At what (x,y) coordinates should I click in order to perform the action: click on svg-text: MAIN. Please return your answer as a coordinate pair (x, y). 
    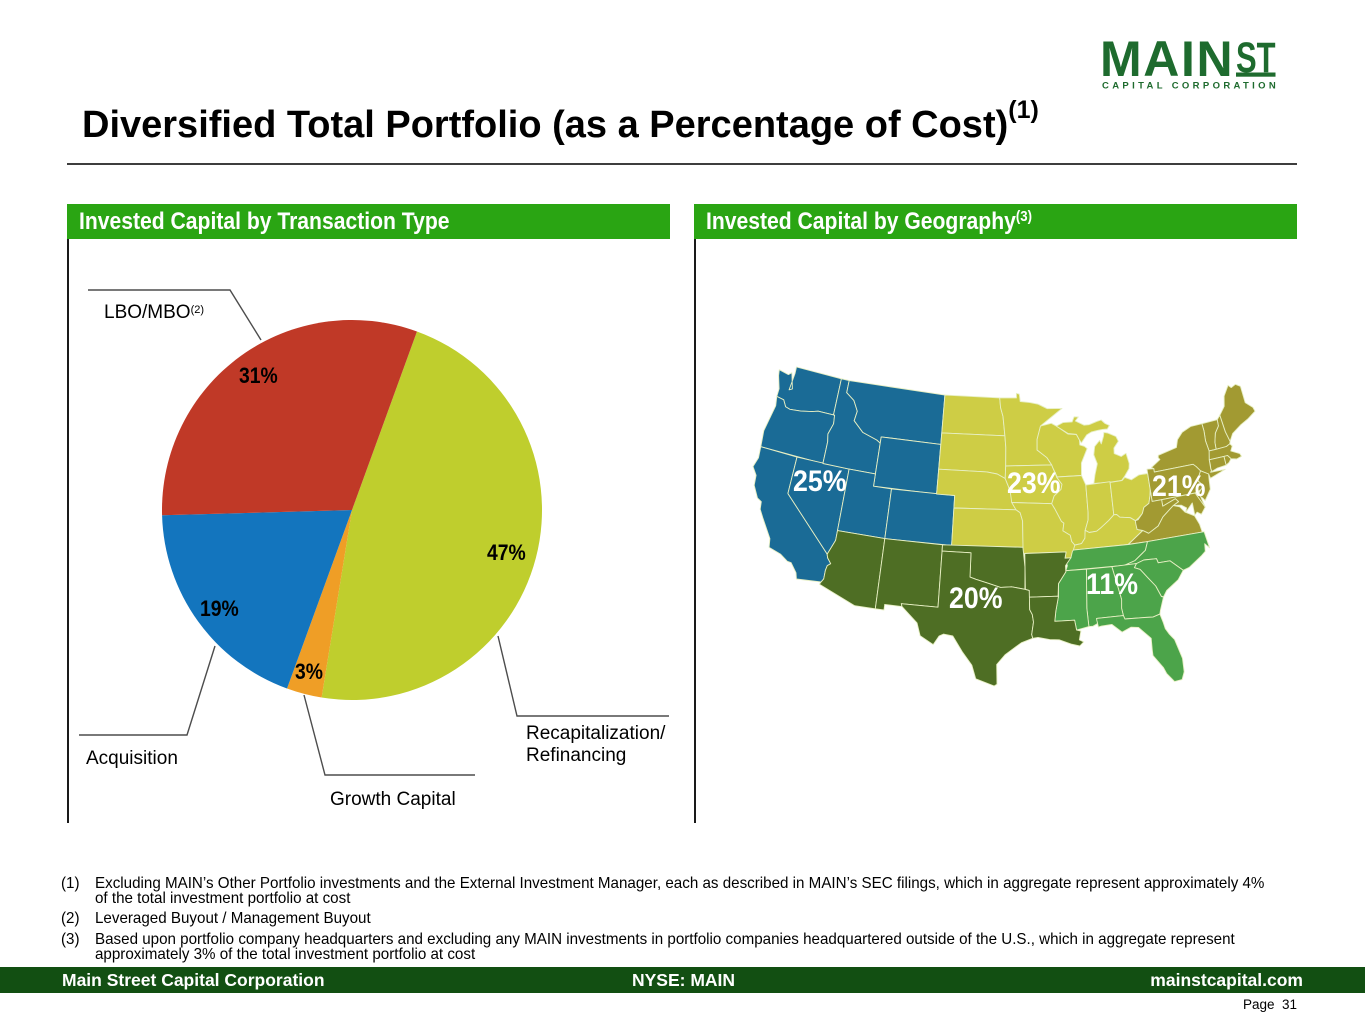
    Looking at the image, I should click on (1167, 61).